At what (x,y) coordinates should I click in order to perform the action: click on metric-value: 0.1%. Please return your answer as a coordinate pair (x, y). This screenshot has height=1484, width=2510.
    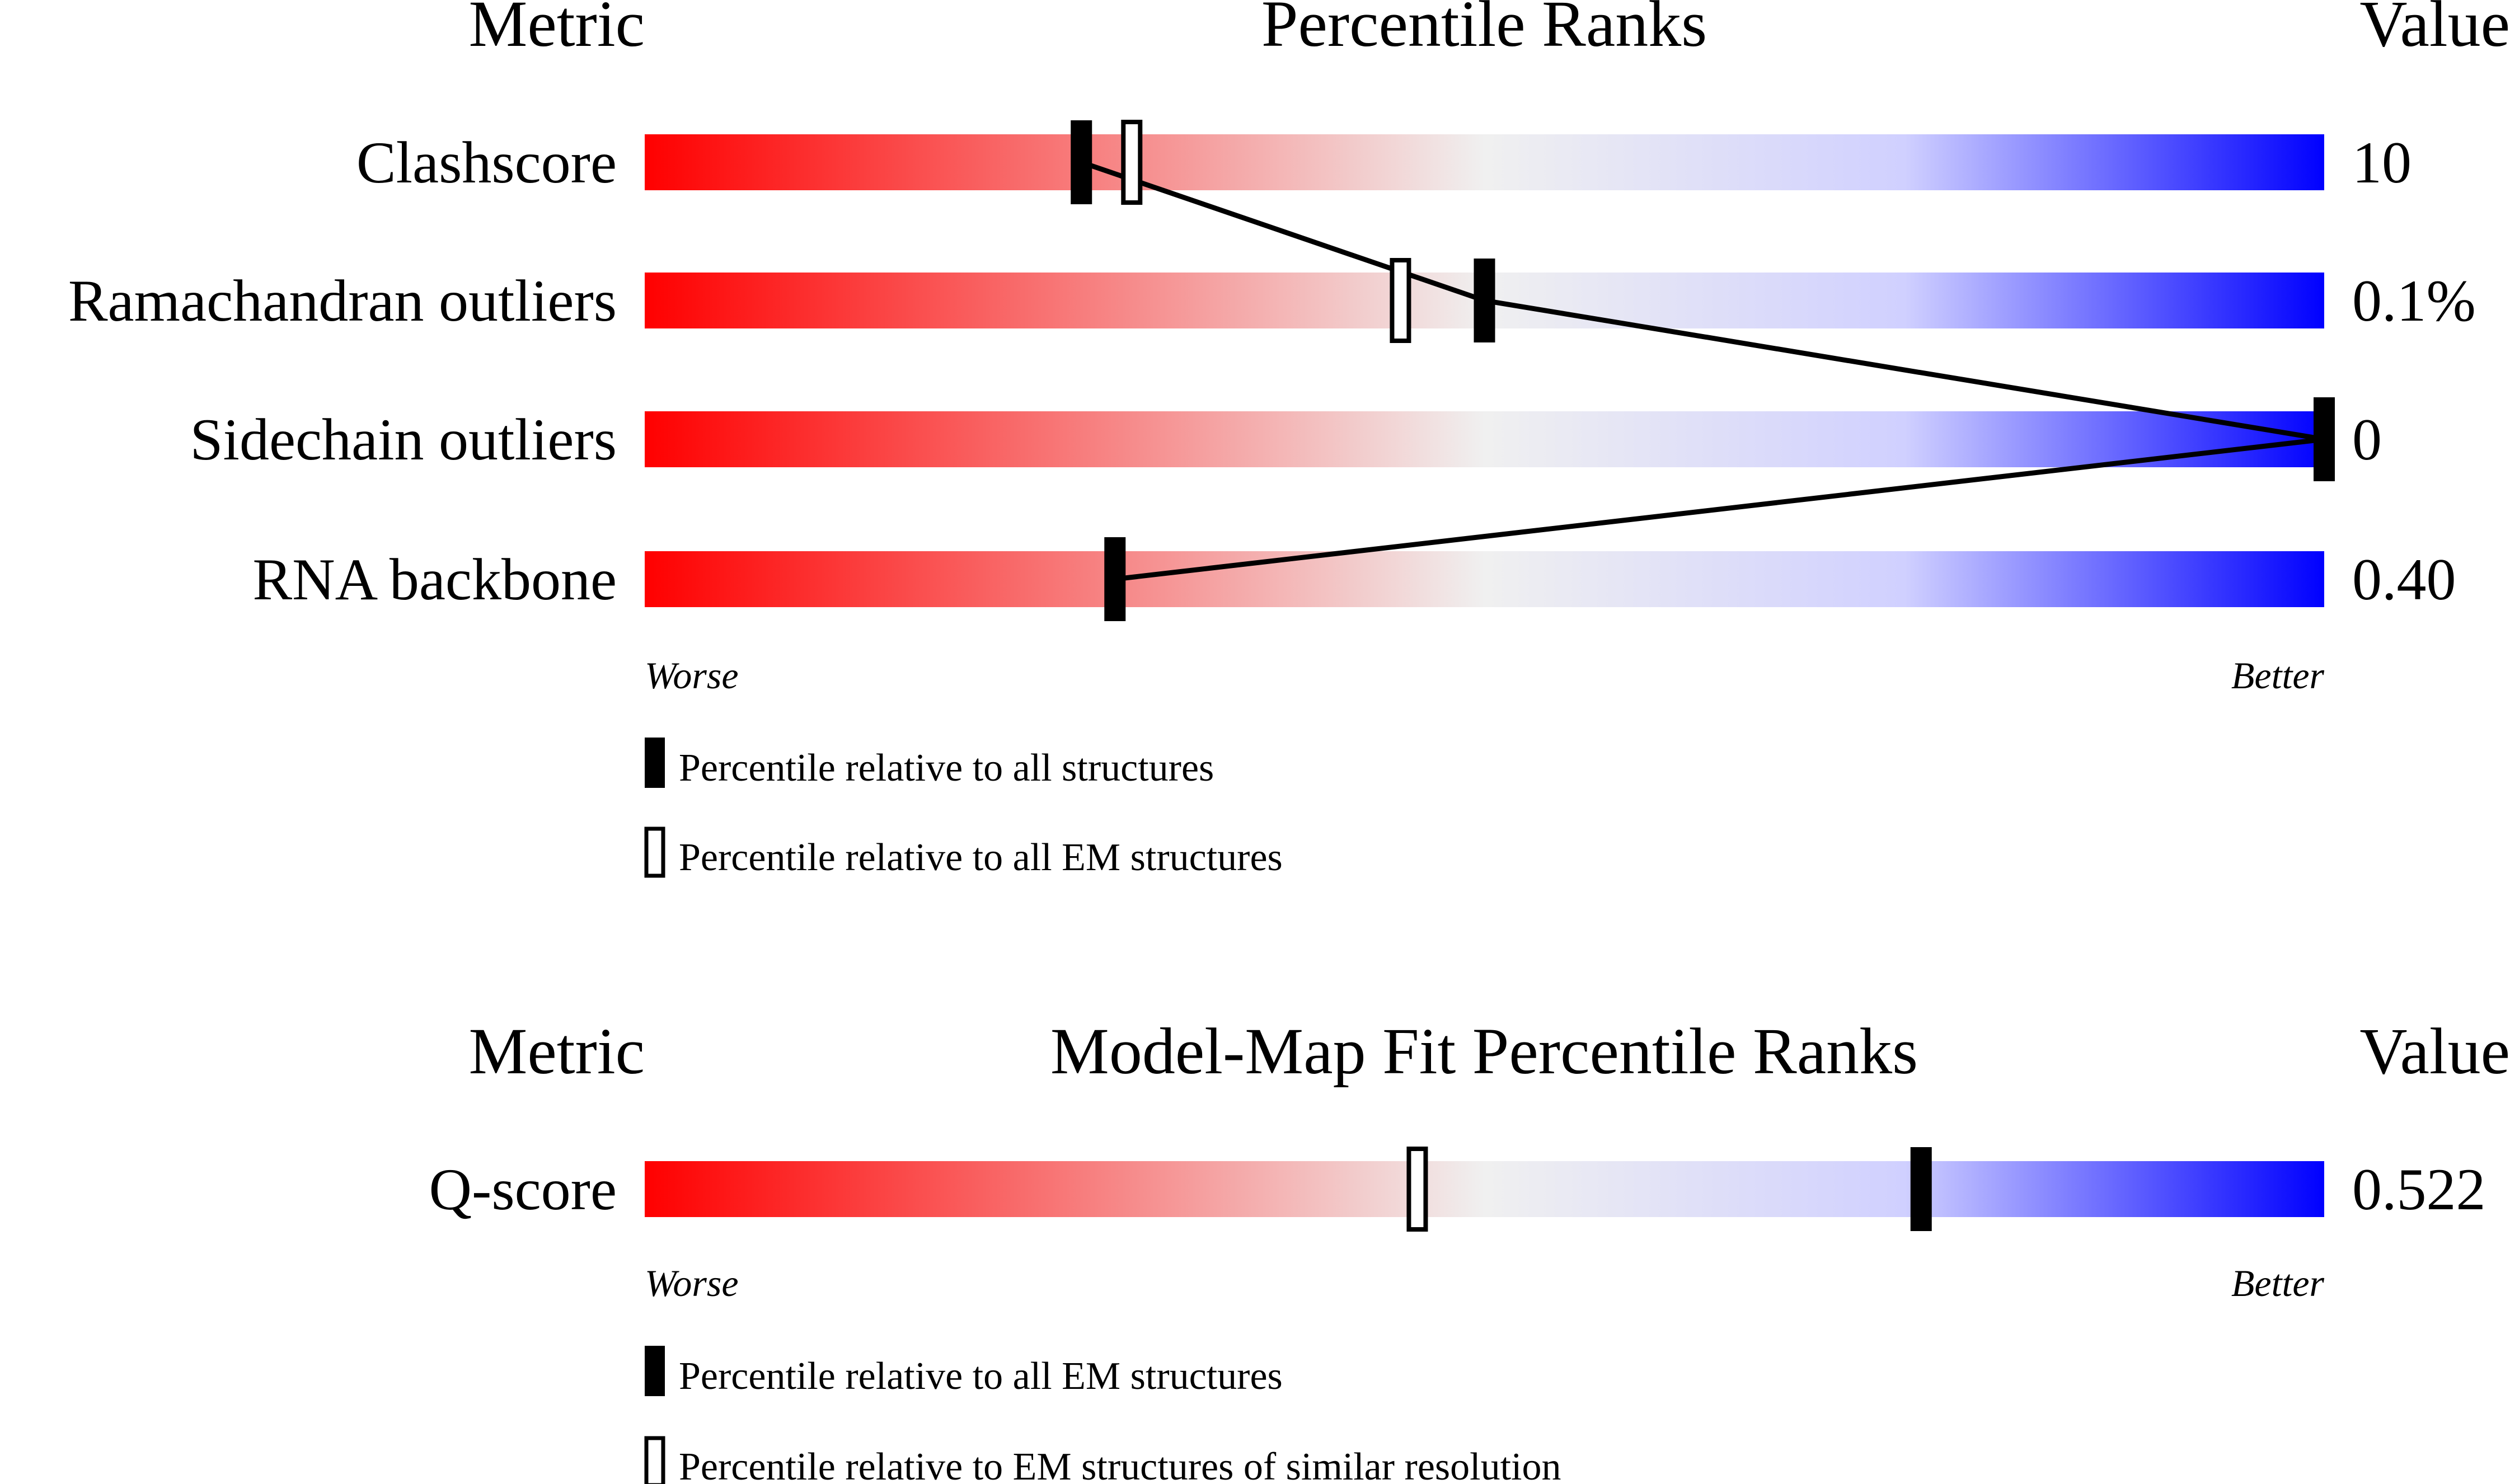
    Looking at the image, I should click on (2414, 301).